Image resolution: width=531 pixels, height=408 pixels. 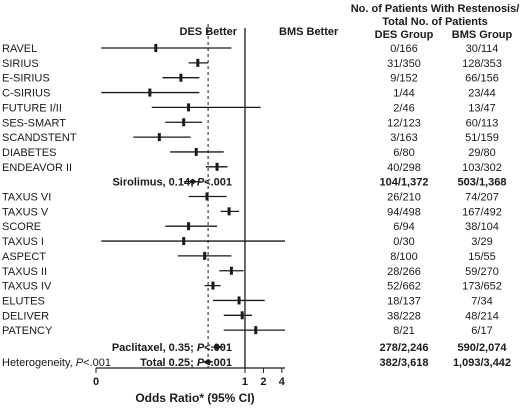 What do you see at coordinates (209, 32) in the screenshot?
I see `des-better-label: DES Better` at bounding box center [209, 32].